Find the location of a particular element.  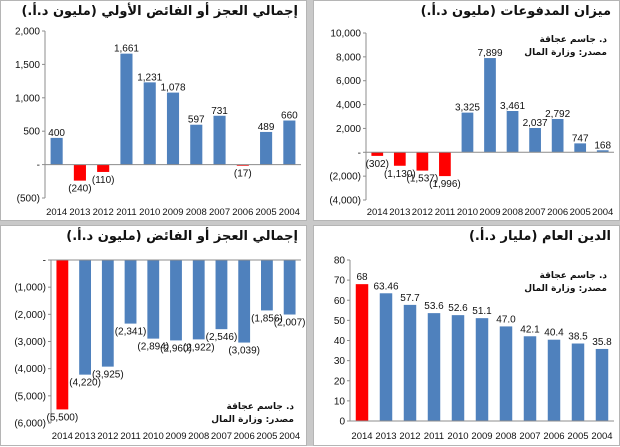

y-tick-label: 8,000 is located at coordinates (348, 57).